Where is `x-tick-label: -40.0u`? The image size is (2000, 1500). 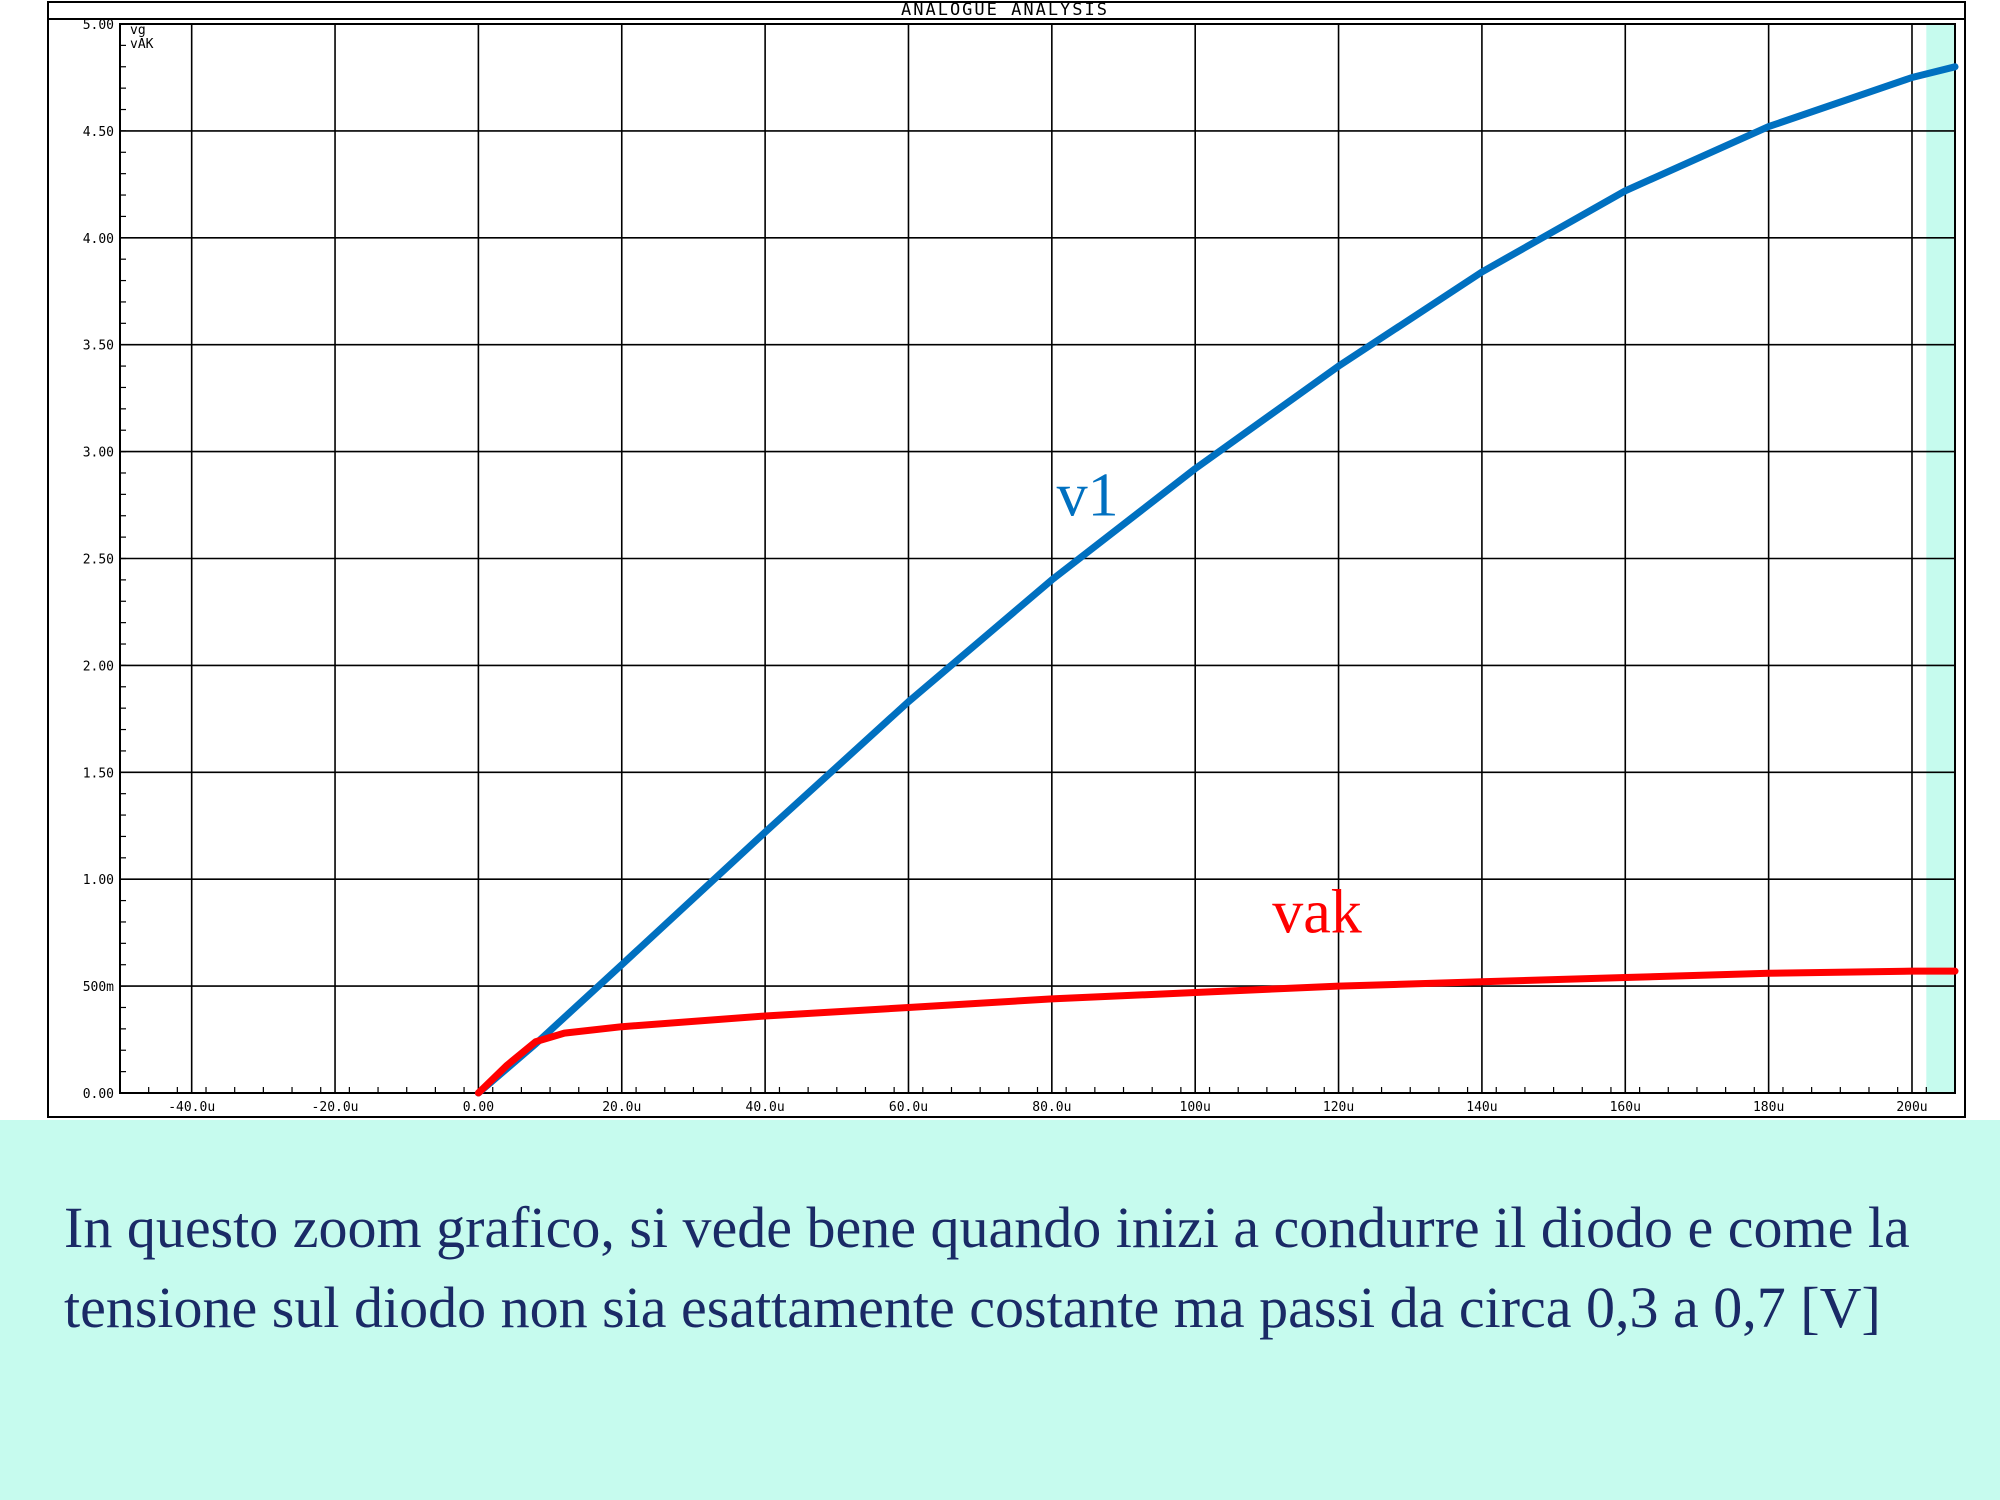
x-tick-label: -40.0u is located at coordinates (191, 1107).